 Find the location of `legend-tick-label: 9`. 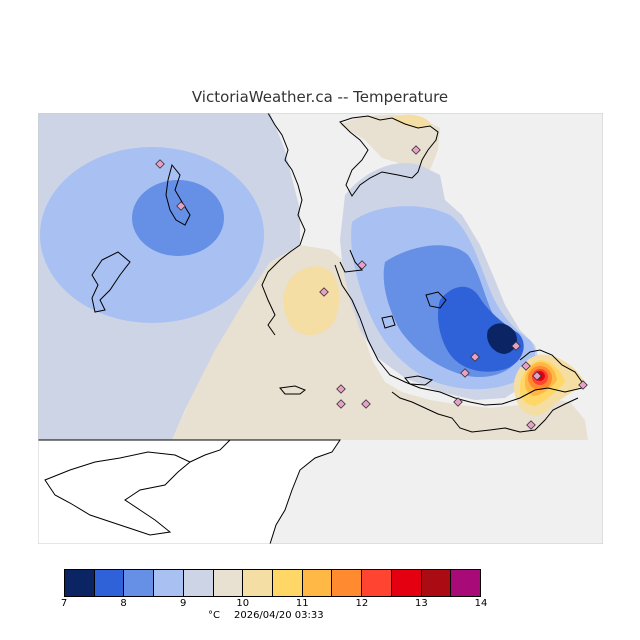

legend-tick-label: 9 is located at coordinates (183, 603).